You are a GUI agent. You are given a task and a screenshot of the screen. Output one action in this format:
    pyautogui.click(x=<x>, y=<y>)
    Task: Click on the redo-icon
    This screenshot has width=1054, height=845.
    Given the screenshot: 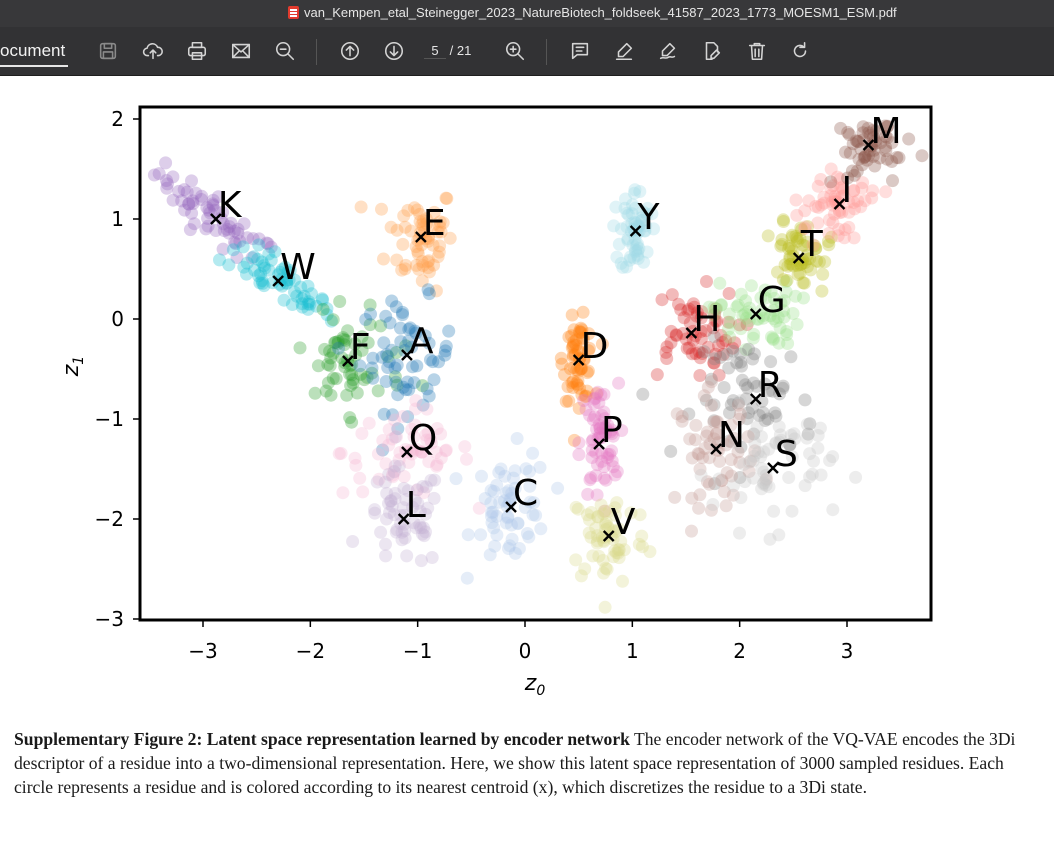 What is the action you would take?
    pyautogui.click(x=800, y=51)
    